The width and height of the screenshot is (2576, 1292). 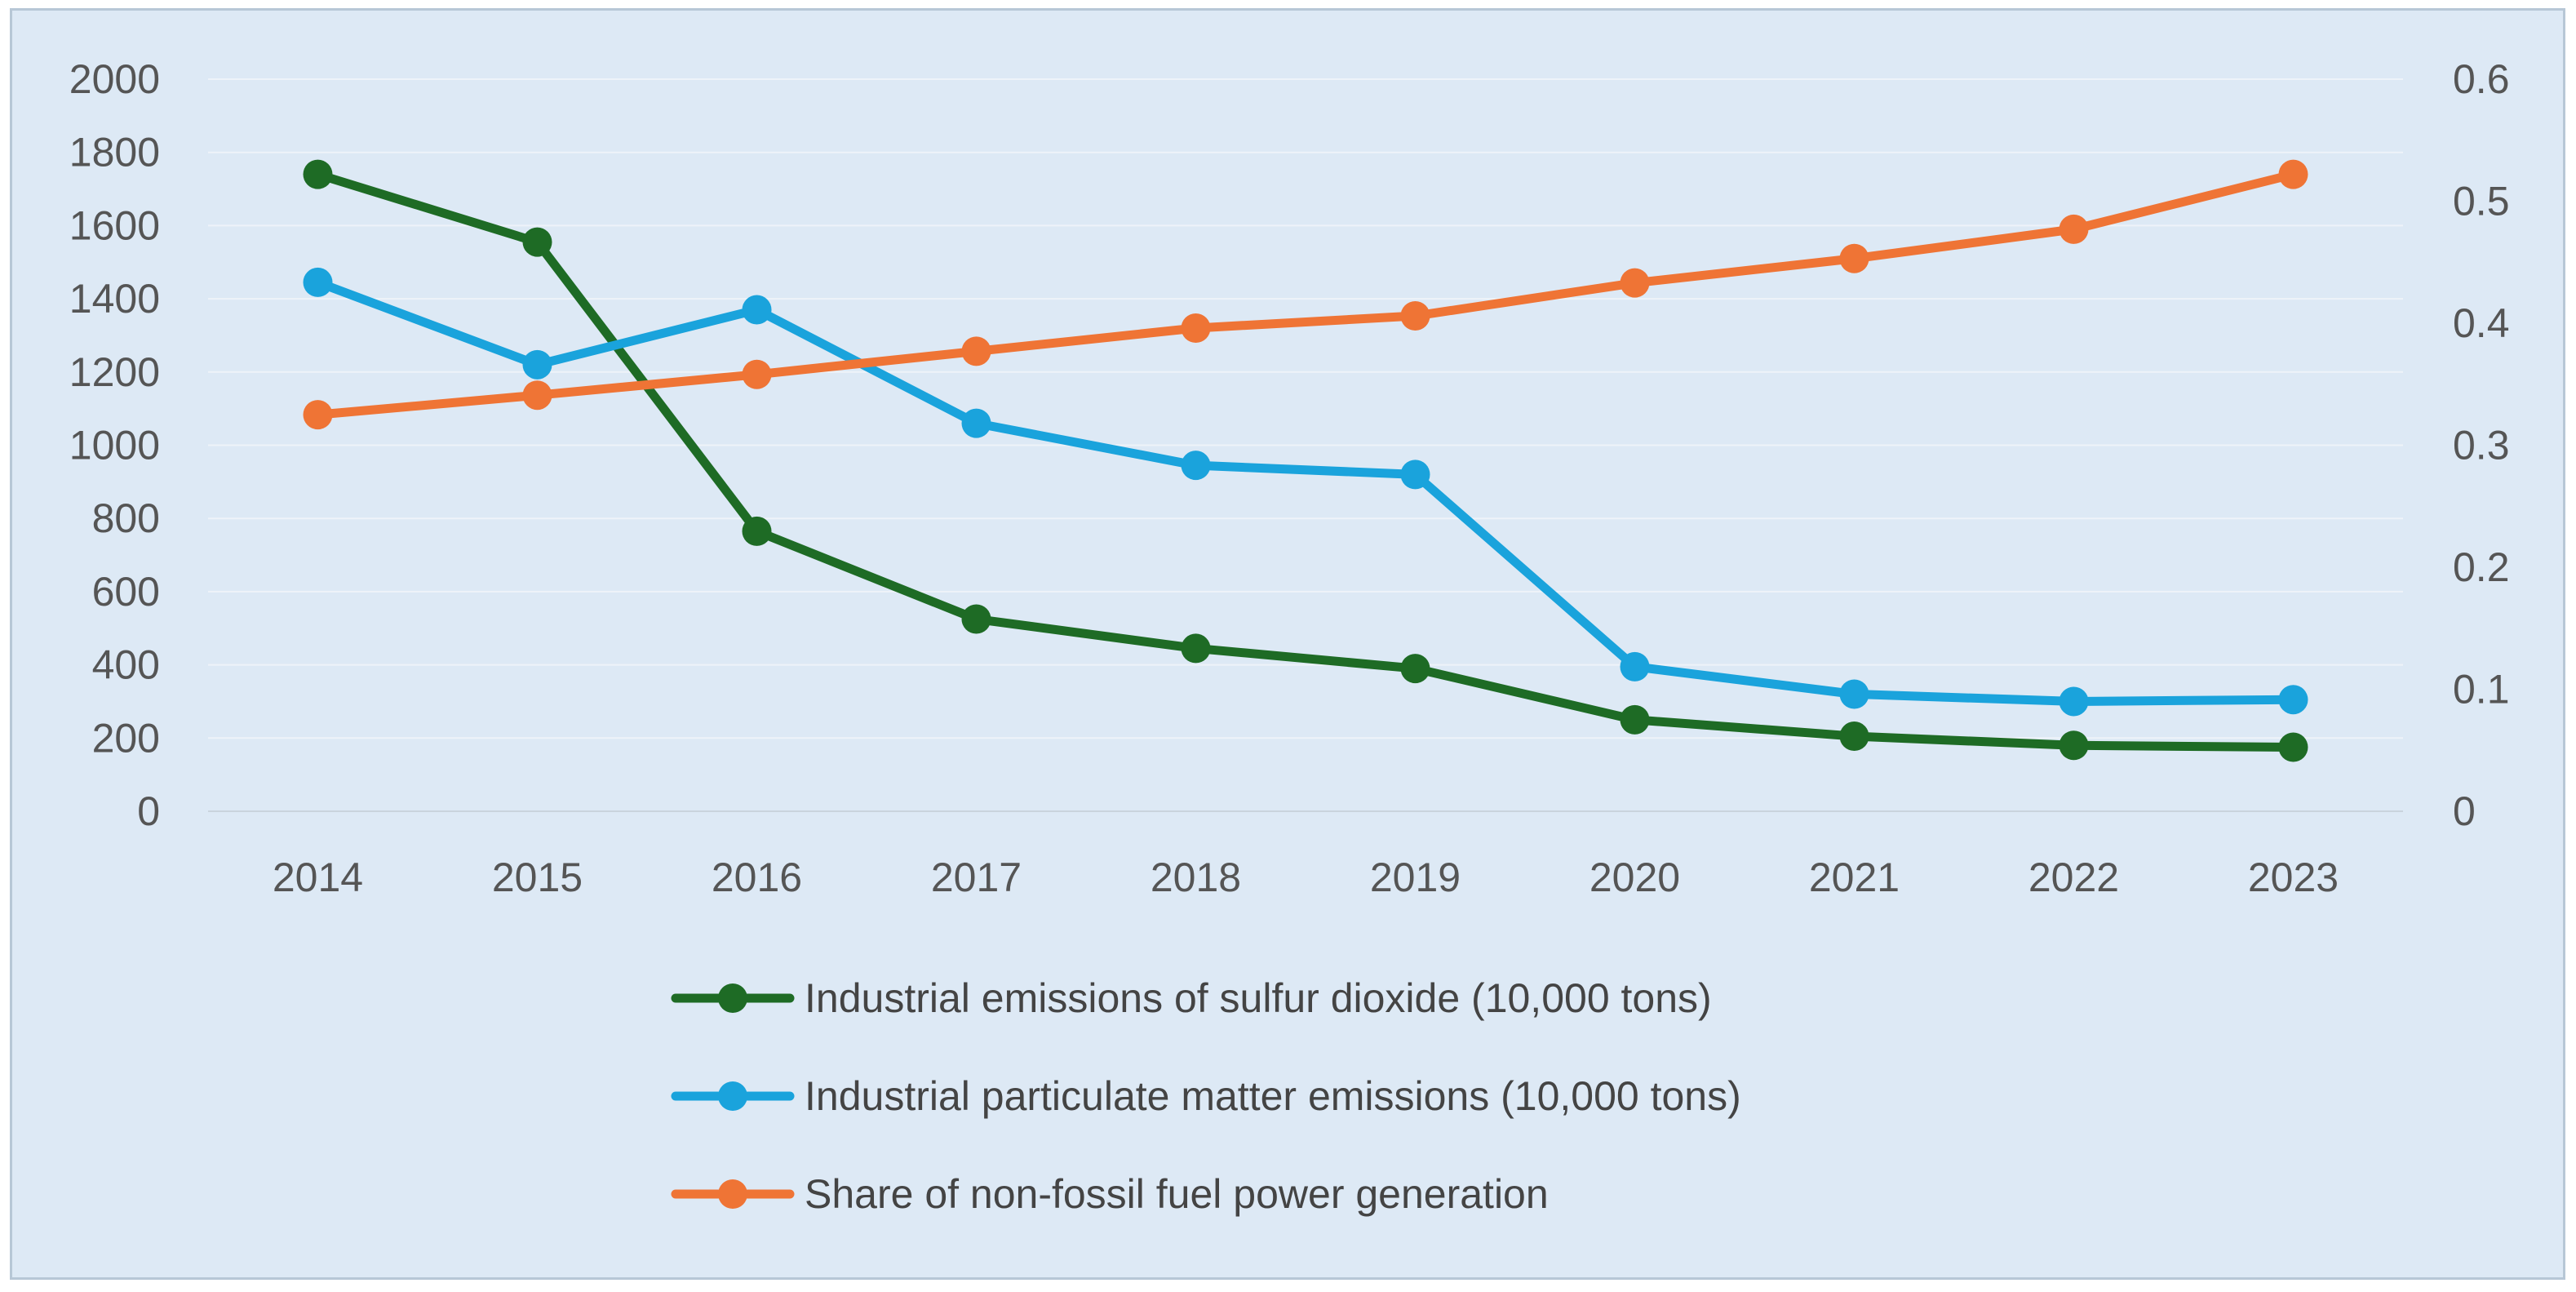 I want to click on left-axis-tick-label: 2000, so click(x=114, y=79).